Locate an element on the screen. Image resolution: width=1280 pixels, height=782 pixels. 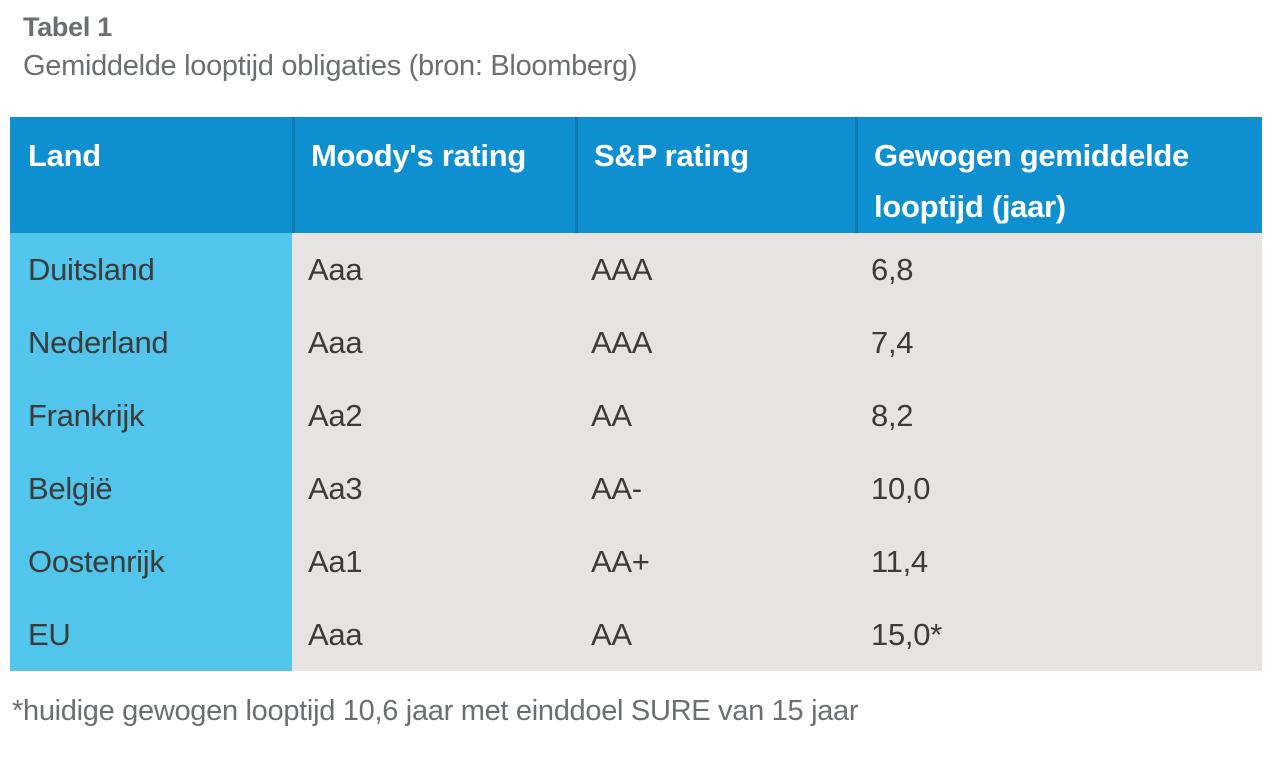
table-row: Frankrijk Aa2 AA 8,2 is located at coordinates (636, 415).